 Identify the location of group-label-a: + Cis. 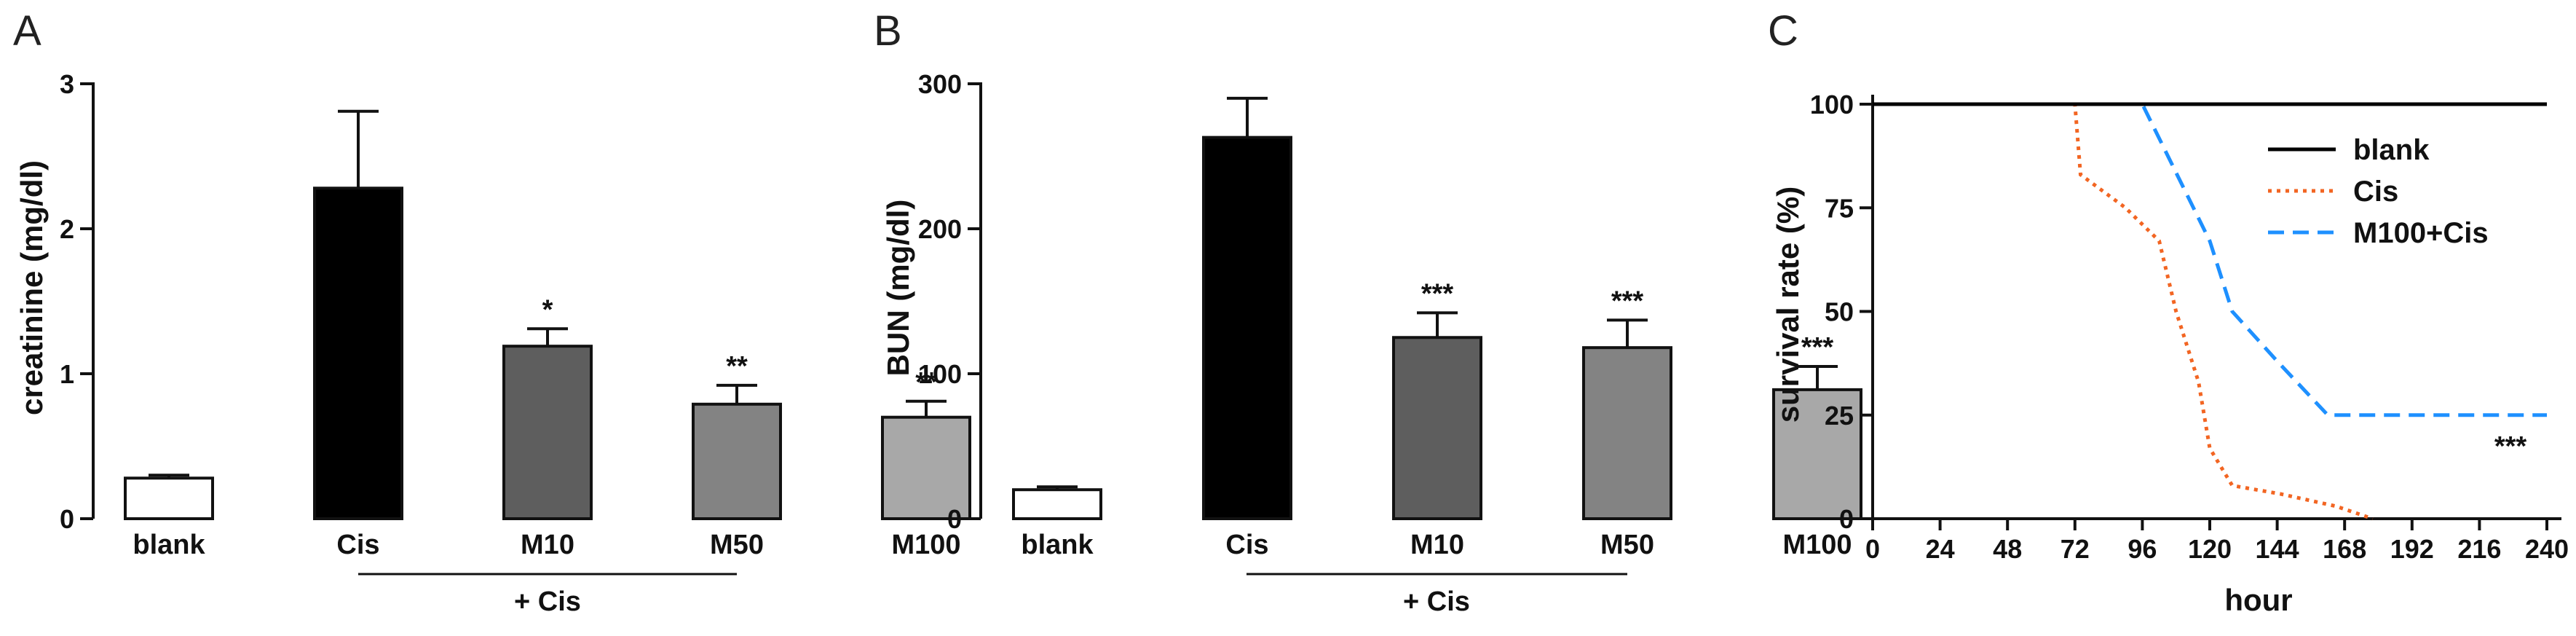
(548, 601).